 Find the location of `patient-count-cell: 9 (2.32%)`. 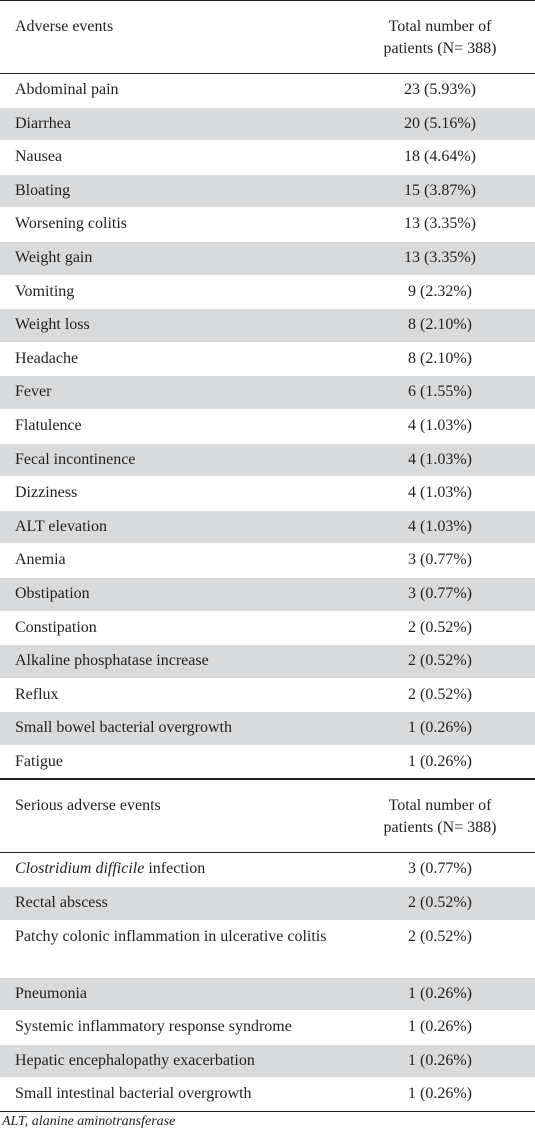

patient-count-cell: 9 (2.32%) is located at coordinates (440, 291).